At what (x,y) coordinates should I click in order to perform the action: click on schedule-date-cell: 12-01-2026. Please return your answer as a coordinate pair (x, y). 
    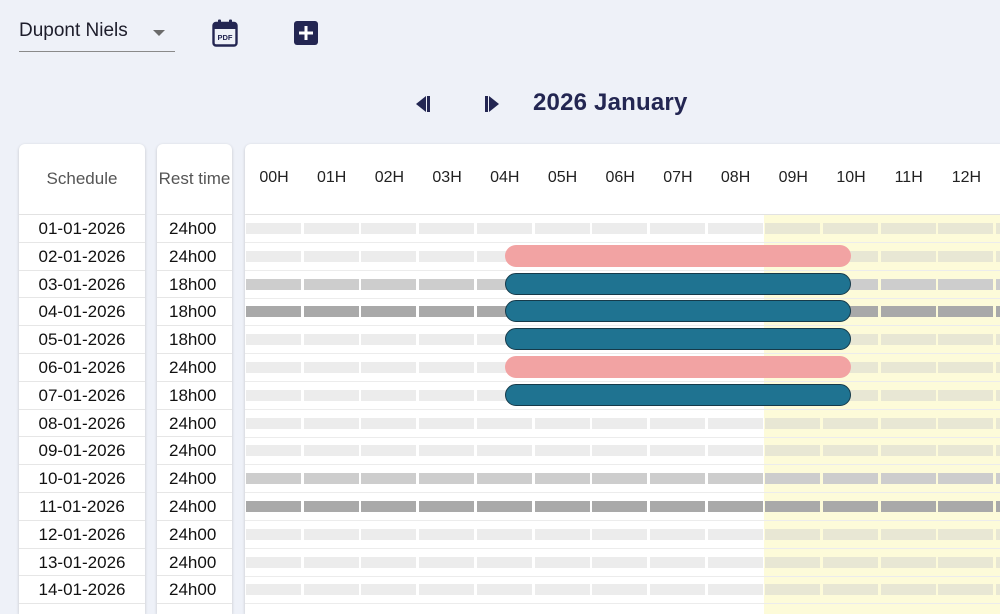
    Looking at the image, I should click on (82, 535).